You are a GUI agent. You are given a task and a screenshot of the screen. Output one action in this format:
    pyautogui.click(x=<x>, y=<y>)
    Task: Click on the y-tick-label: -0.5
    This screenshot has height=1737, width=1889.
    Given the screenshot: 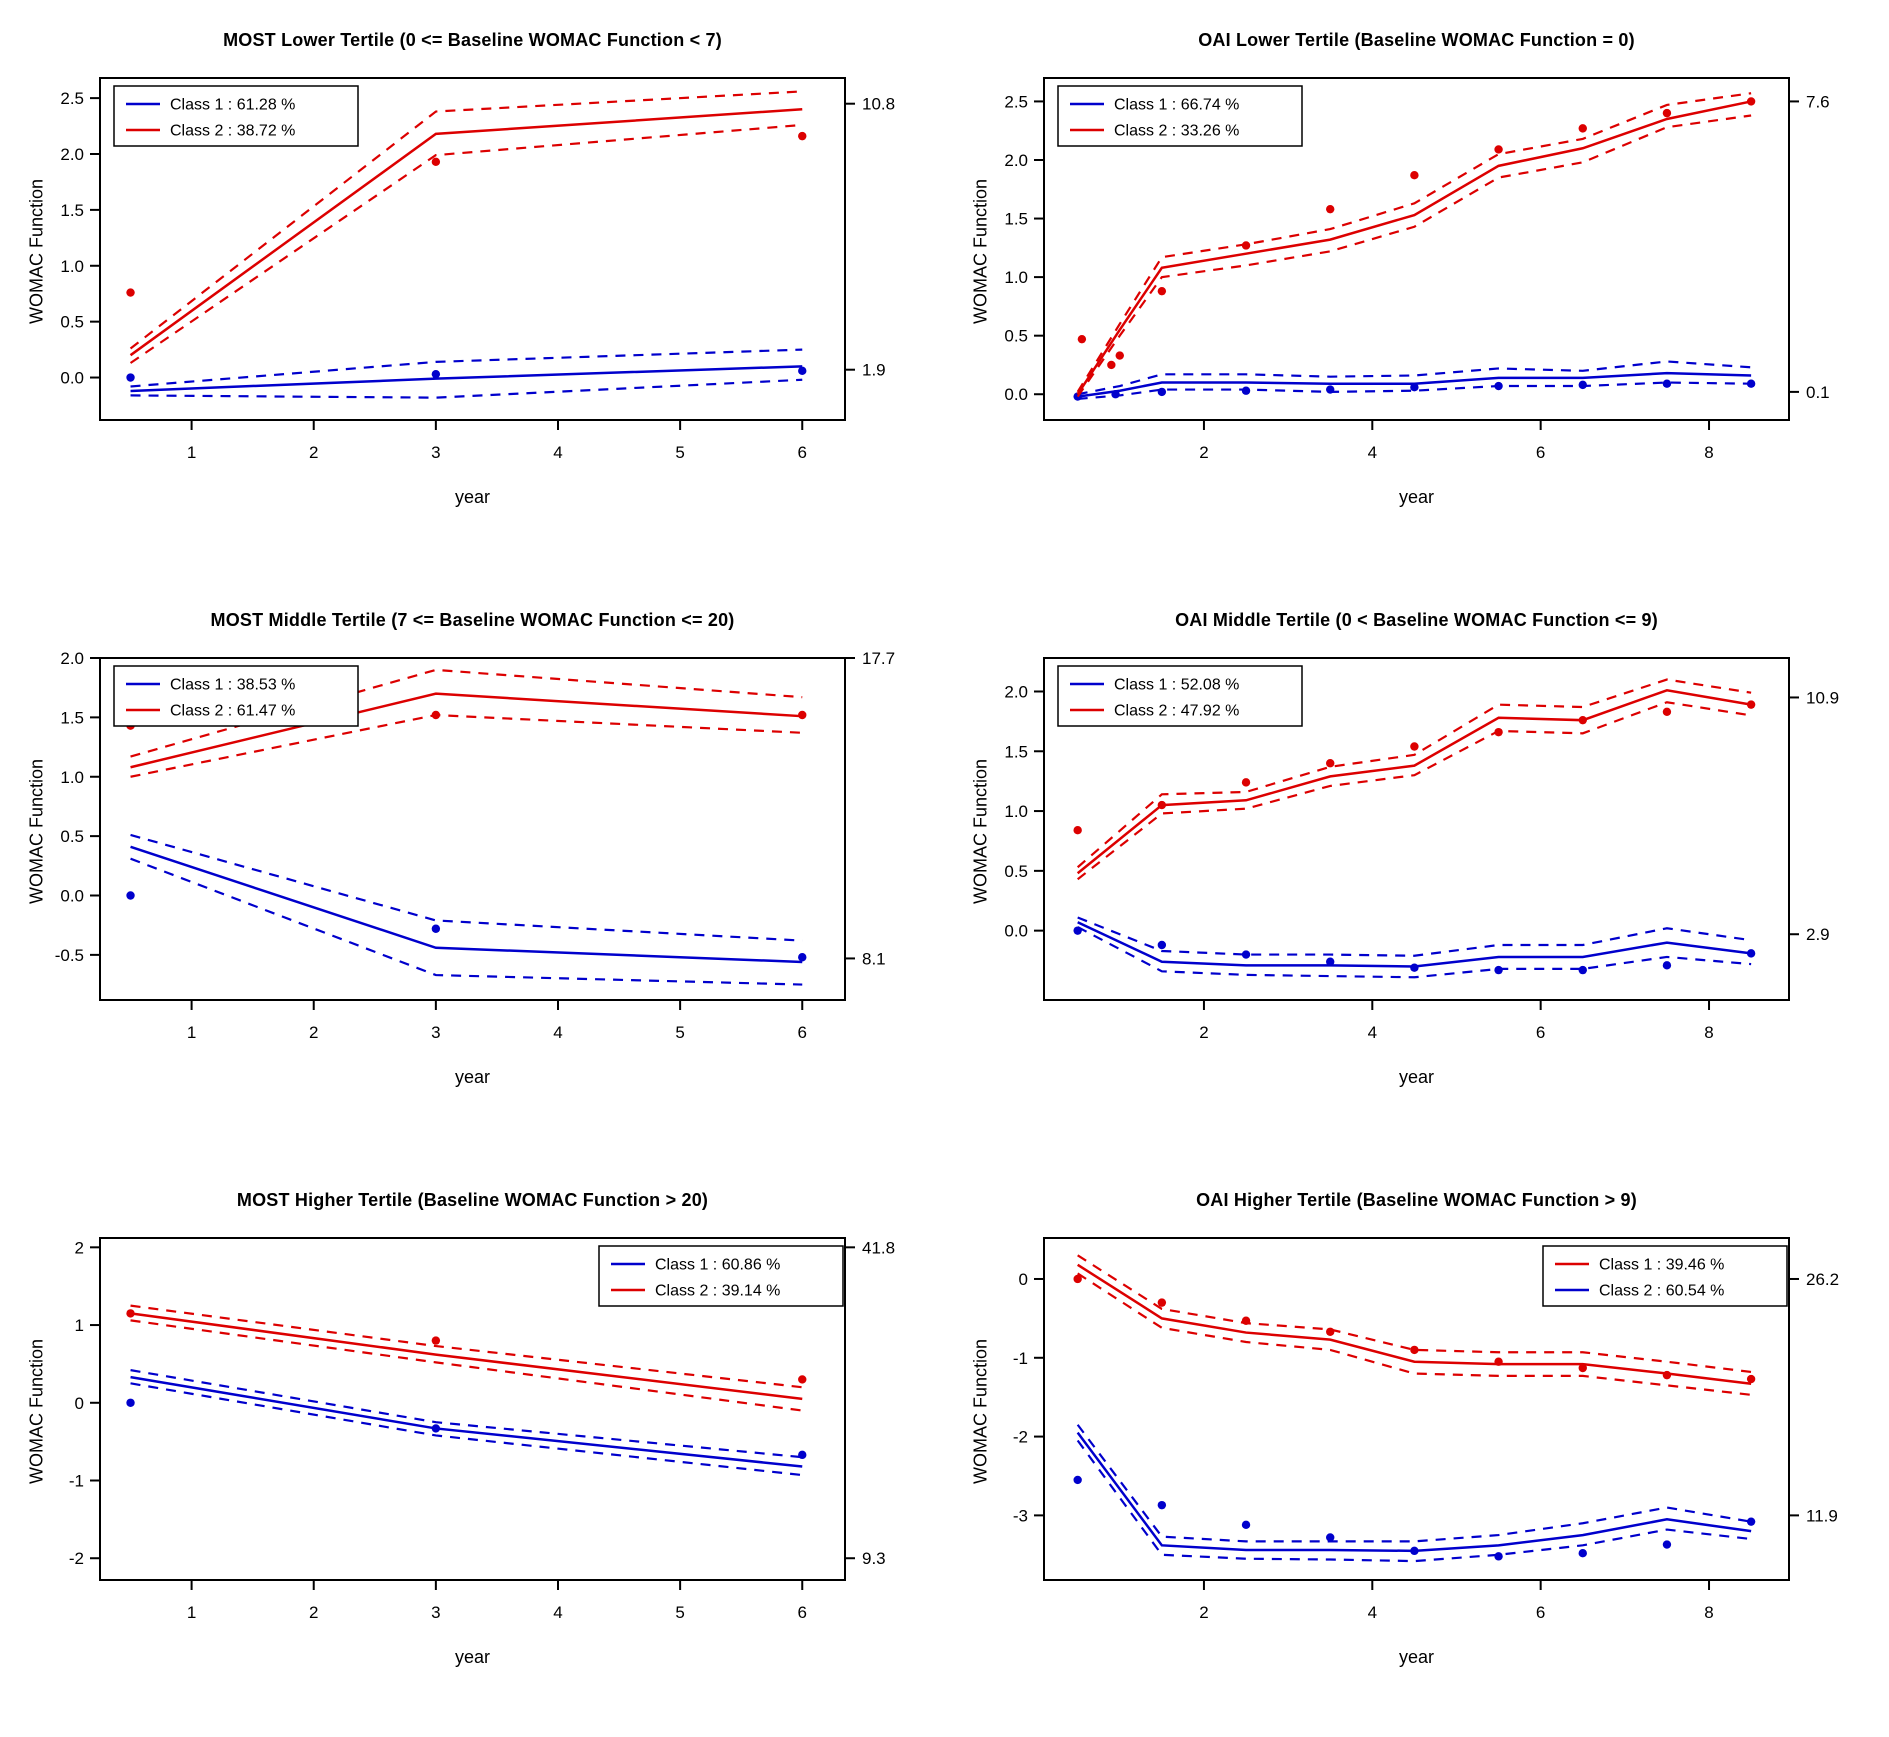 What is the action you would take?
    pyautogui.click(x=69, y=955)
    